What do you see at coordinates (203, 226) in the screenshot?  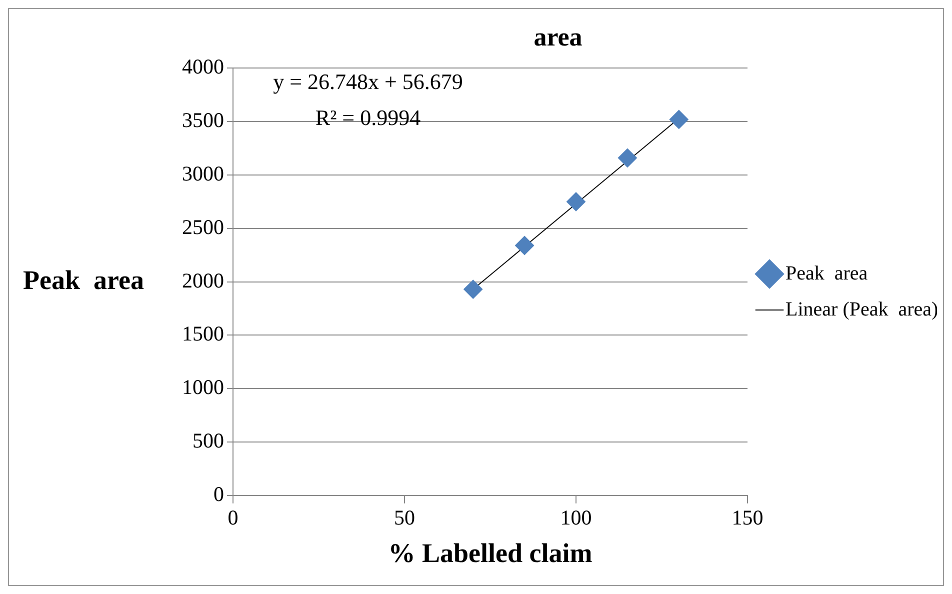 I see `y-tick-label: 2500` at bounding box center [203, 226].